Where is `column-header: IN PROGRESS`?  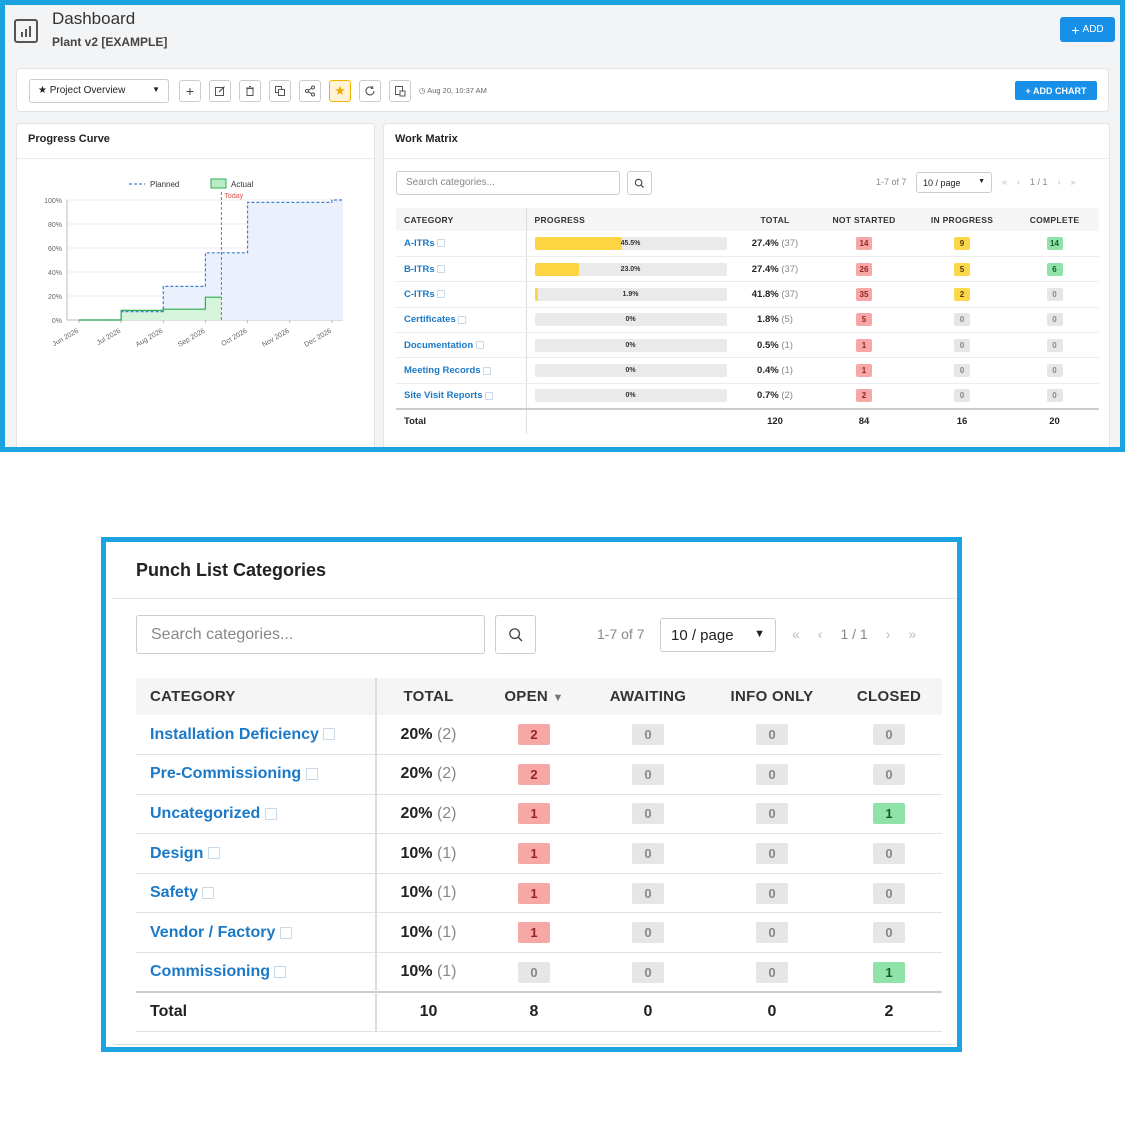
column-header: IN PROGRESS is located at coordinates (962, 219).